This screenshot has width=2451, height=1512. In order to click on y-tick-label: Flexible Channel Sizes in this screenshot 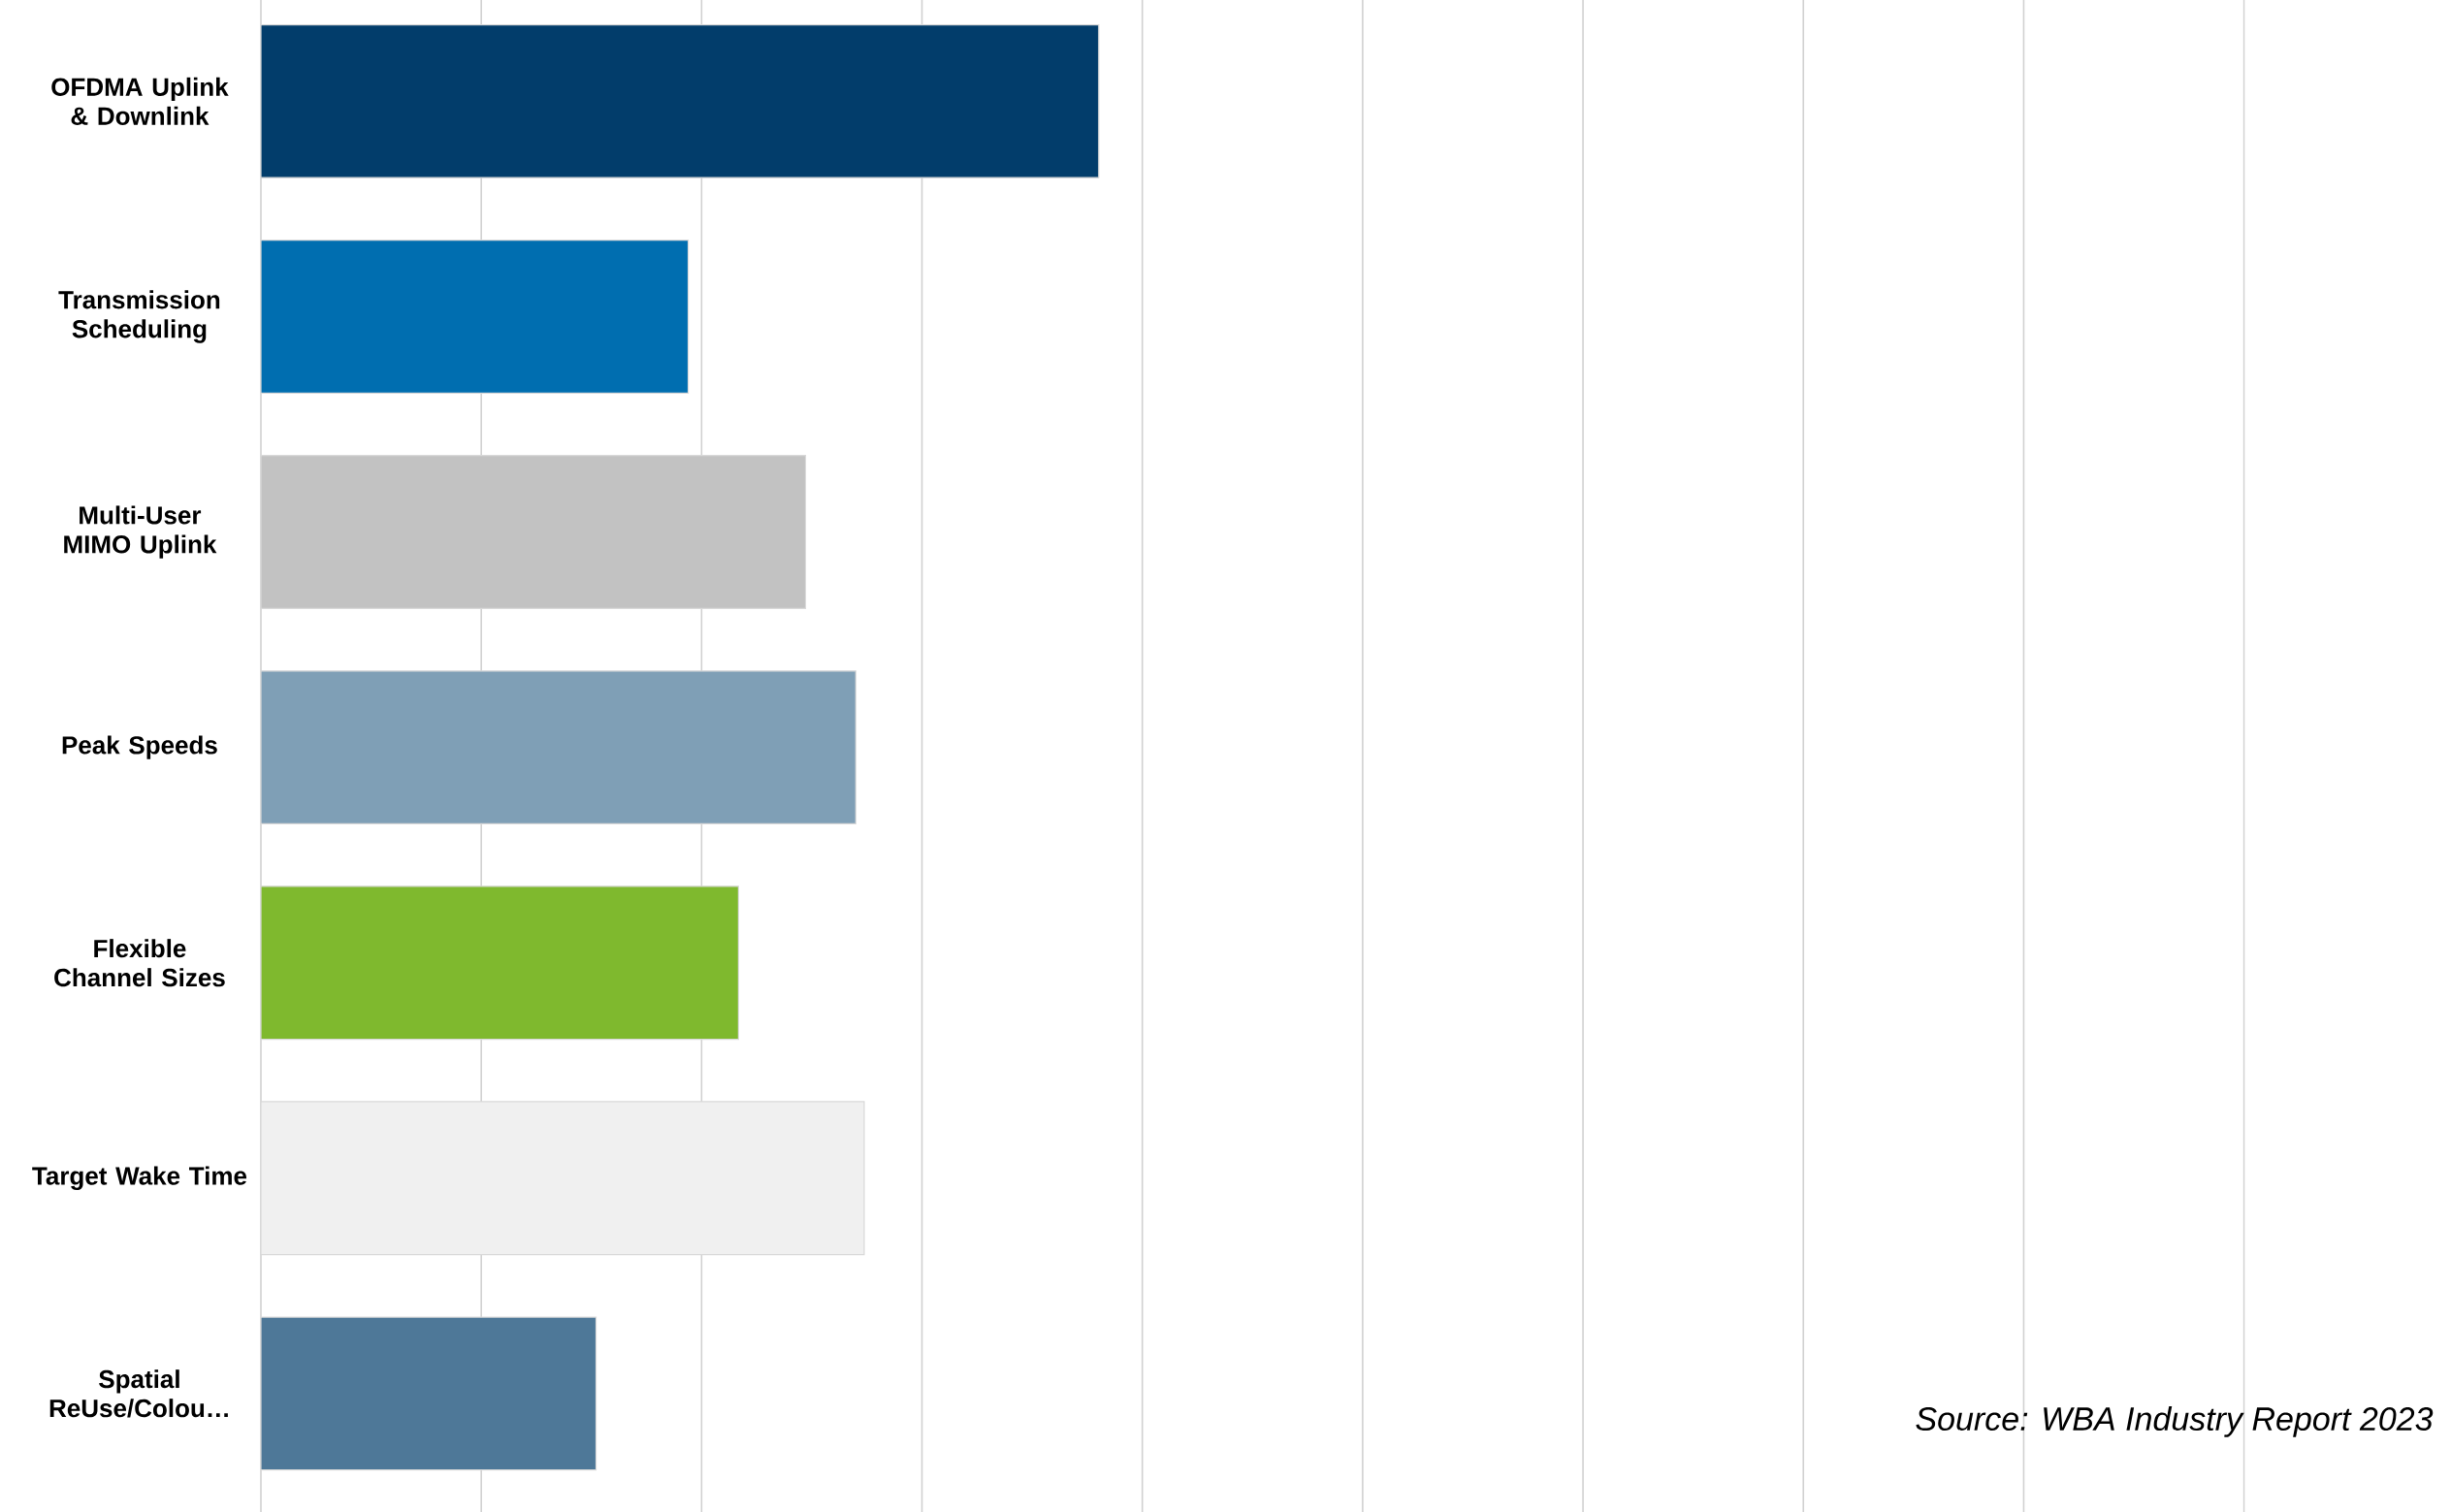, I will do `click(139, 963)`.